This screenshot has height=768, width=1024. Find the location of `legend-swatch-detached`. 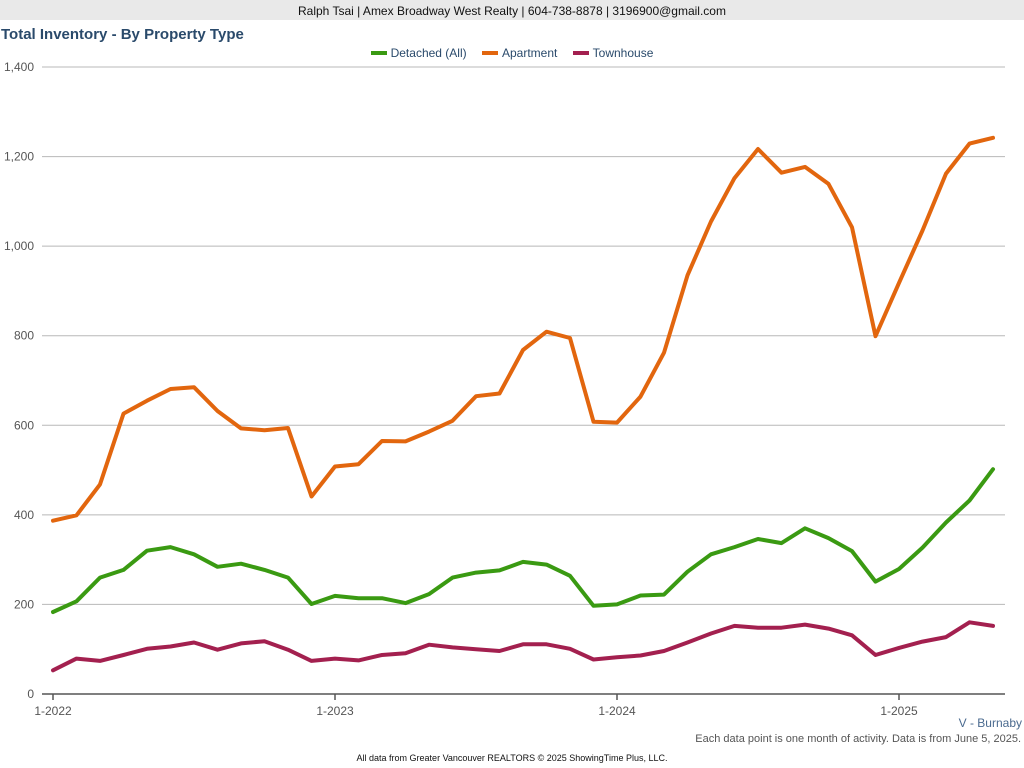

legend-swatch-detached is located at coordinates (378, 52).